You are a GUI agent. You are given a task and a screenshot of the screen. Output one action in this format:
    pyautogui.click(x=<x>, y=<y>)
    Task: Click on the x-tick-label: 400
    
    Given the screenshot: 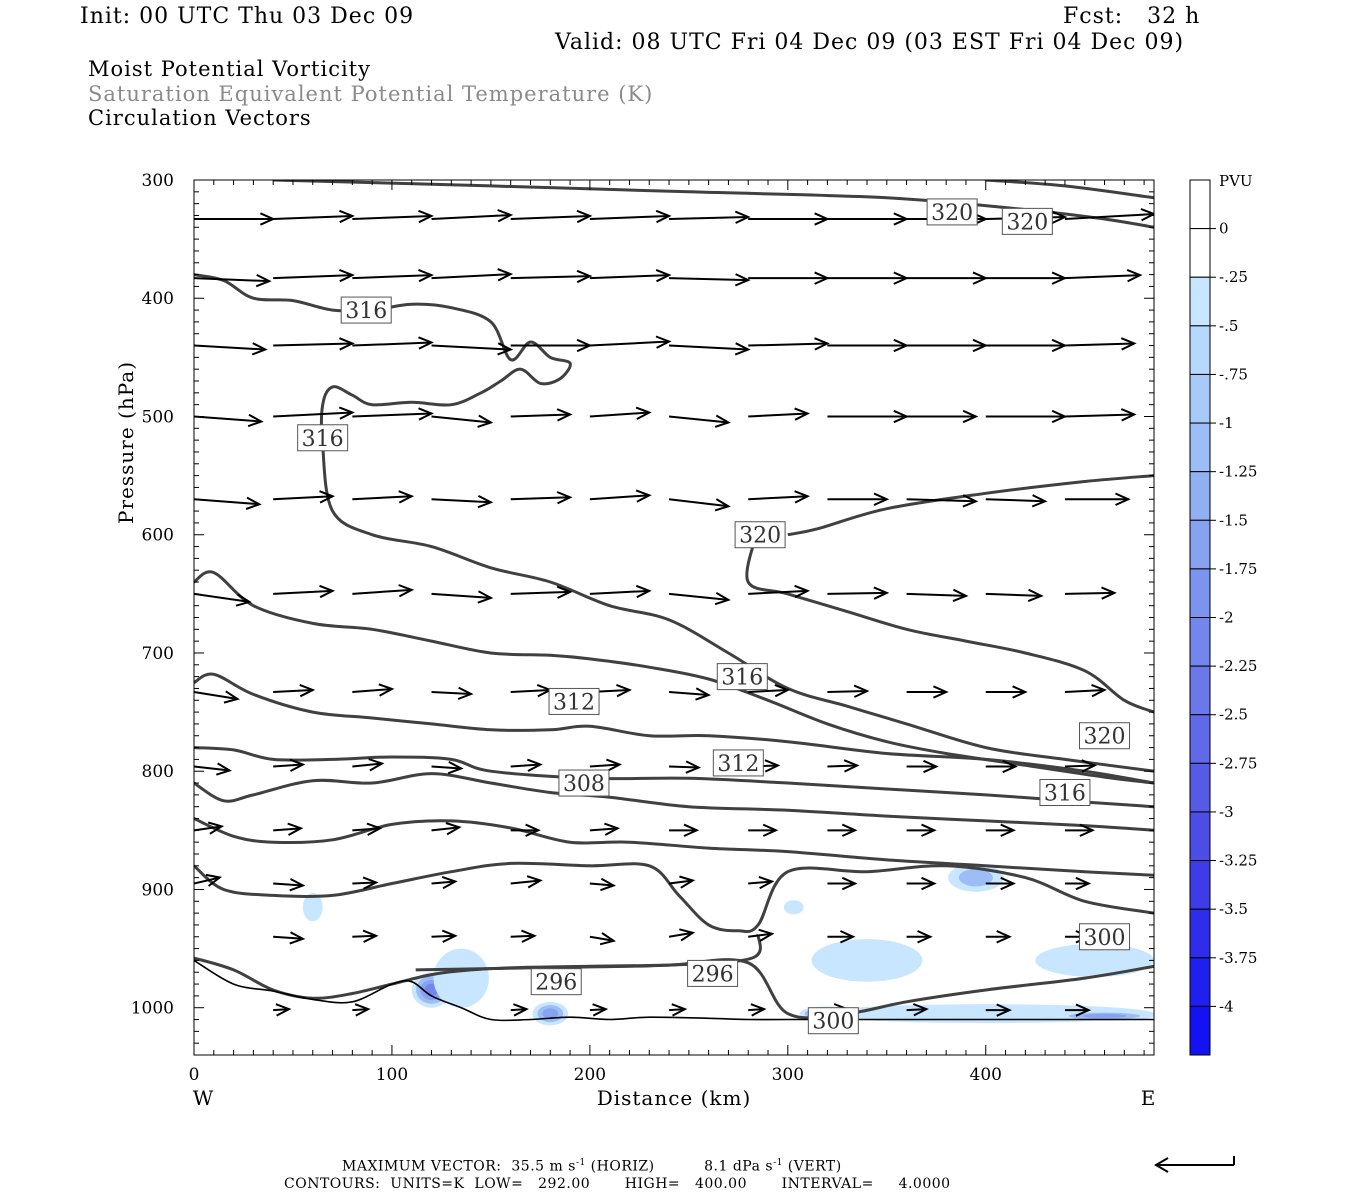 What is the action you would take?
    pyautogui.click(x=986, y=1075)
    